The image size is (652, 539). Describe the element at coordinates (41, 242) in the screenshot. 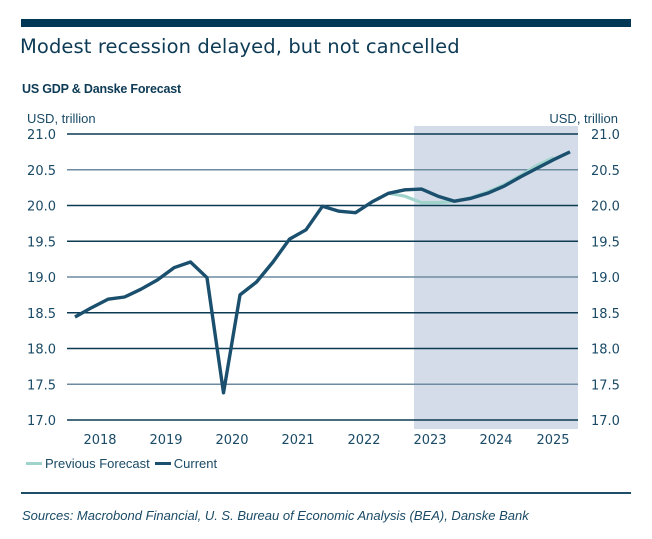

I see `y-tick-label-left: 19.5` at that location.